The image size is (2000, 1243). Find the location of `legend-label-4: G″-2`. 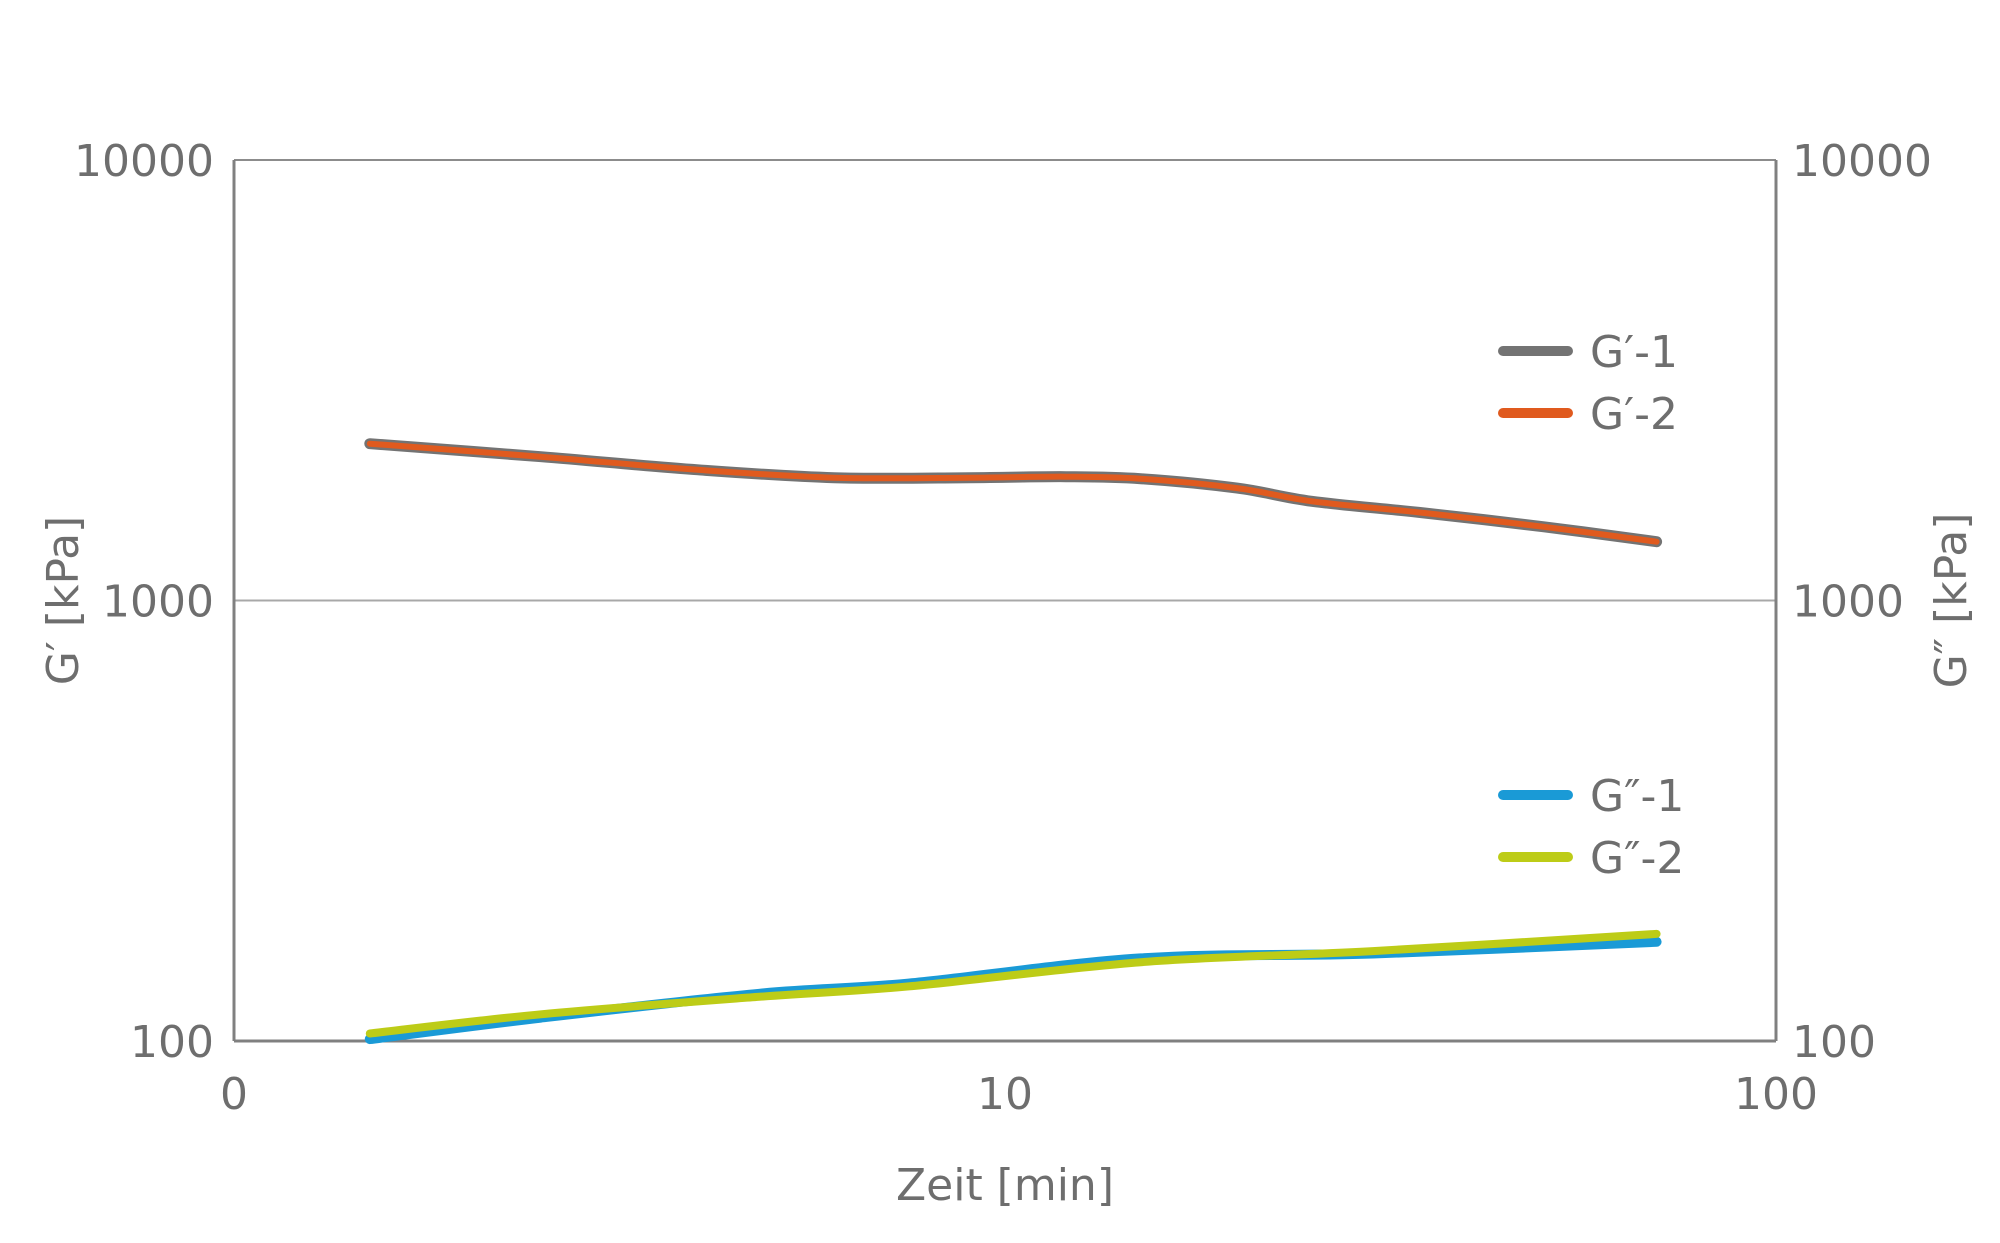

legend-label-4: G″-2 is located at coordinates (1637, 858).